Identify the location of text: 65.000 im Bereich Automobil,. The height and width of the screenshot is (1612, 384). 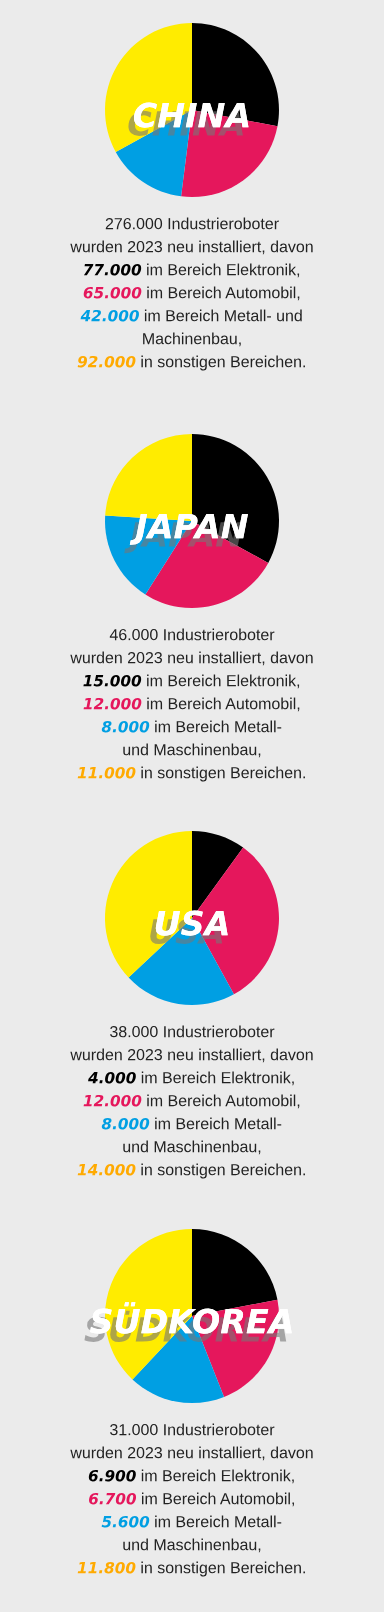
(191, 293).